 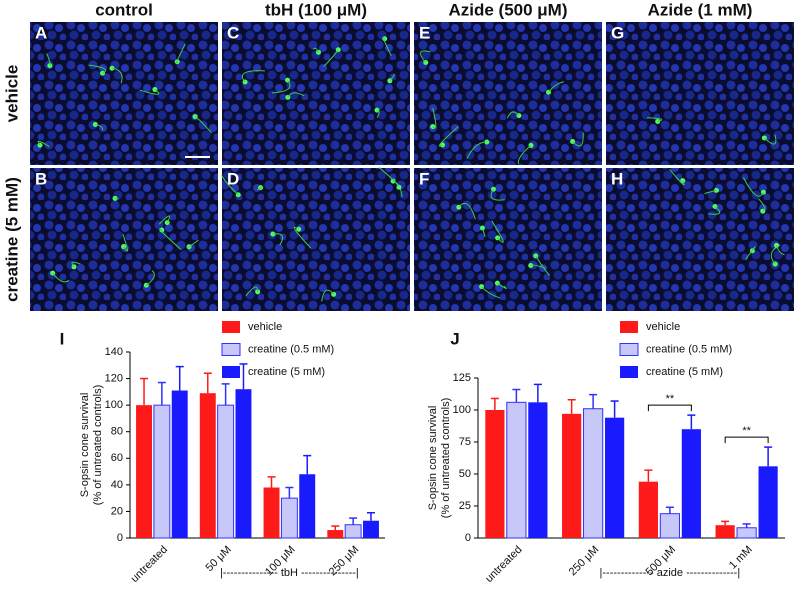 What do you see at coordinates (316, 9) in the screenshot?
I see `column-header: tbH (100 μM)` at bounding box center [316, 9].